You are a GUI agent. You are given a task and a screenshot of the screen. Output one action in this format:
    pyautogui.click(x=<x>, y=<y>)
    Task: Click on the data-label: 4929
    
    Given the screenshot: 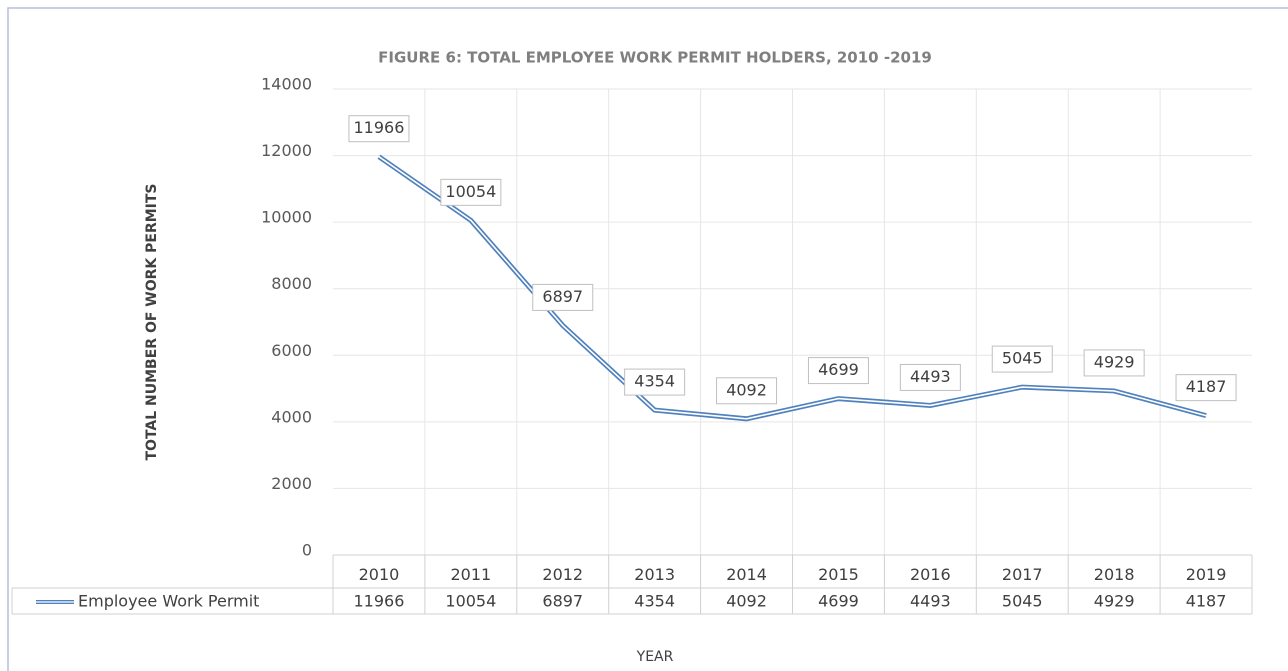 What is the action you would take?
    pyautogui.click(x=1114, y=361)
    